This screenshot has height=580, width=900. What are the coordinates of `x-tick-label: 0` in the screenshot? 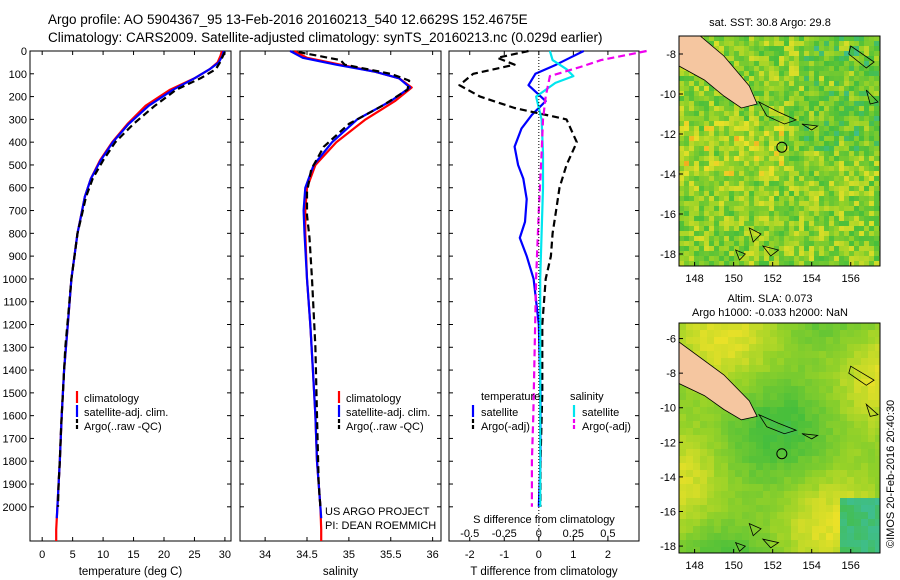 It's located at (539, 555).